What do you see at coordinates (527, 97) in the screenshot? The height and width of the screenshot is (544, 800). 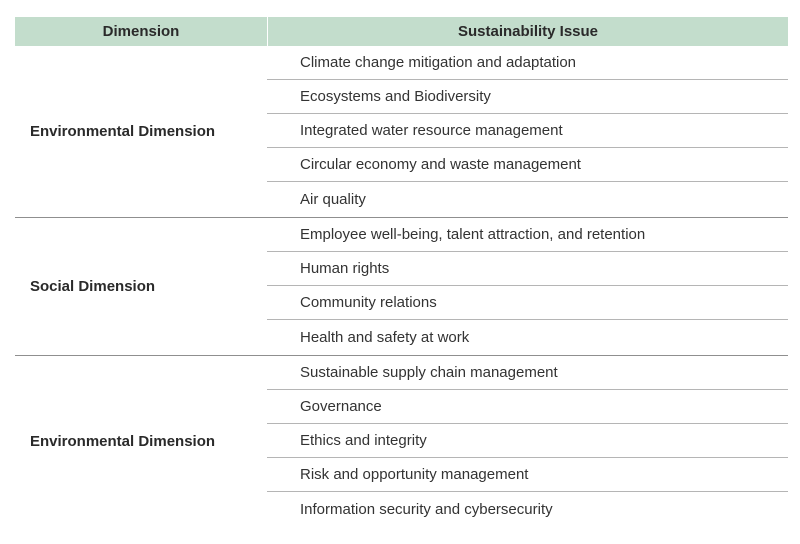 I see `issue-row: Ecosystems and Biodiversity` at bounding box center [527, 97].